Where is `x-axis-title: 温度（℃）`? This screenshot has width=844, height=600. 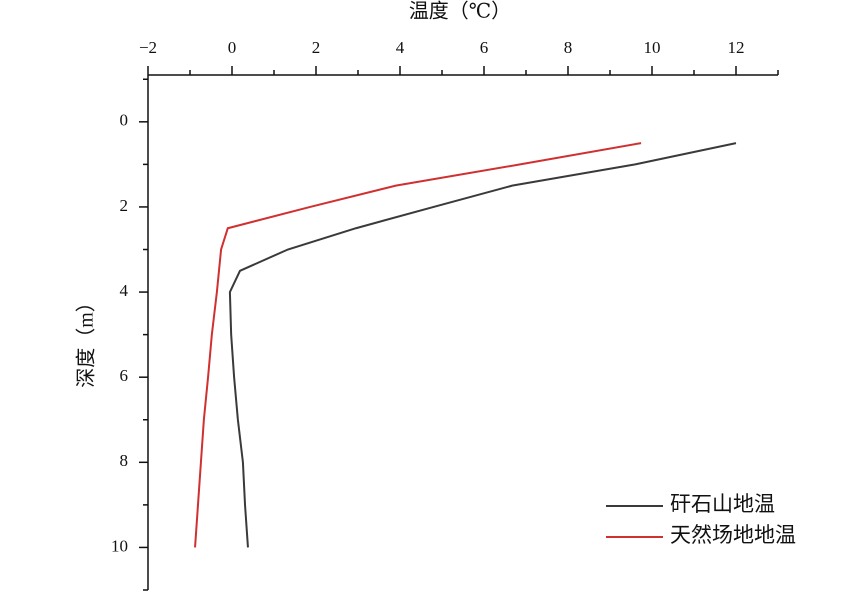
x-axis-title: 温度（℃） is located at coordinates (460, 11).